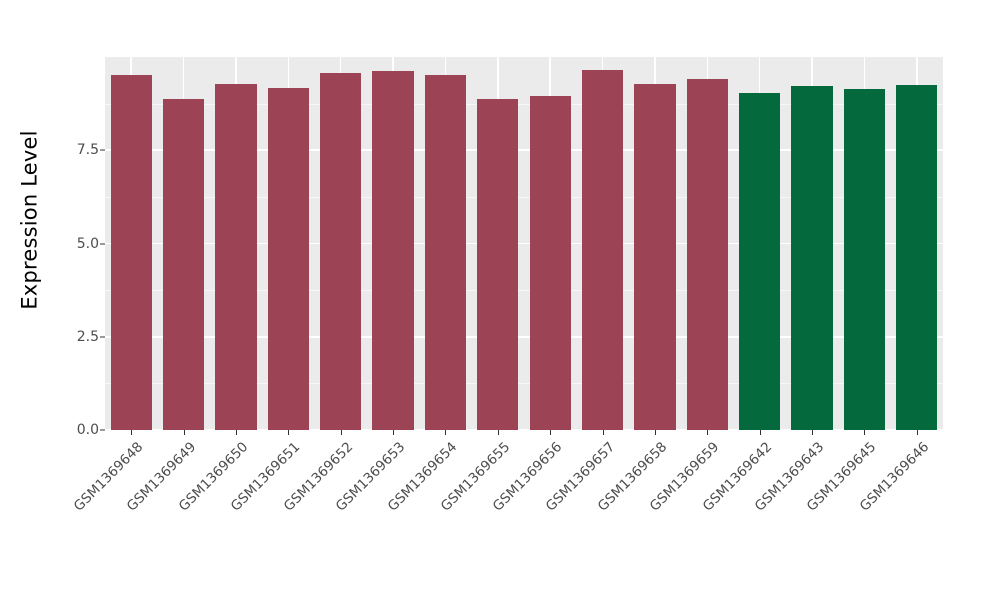 Image resolution: width=1000 pixels, height=592 pixels. Describe the element at coordinates (87, 150) in the screenshot. I see `y-axis-tick-label: 7.5` at that location.